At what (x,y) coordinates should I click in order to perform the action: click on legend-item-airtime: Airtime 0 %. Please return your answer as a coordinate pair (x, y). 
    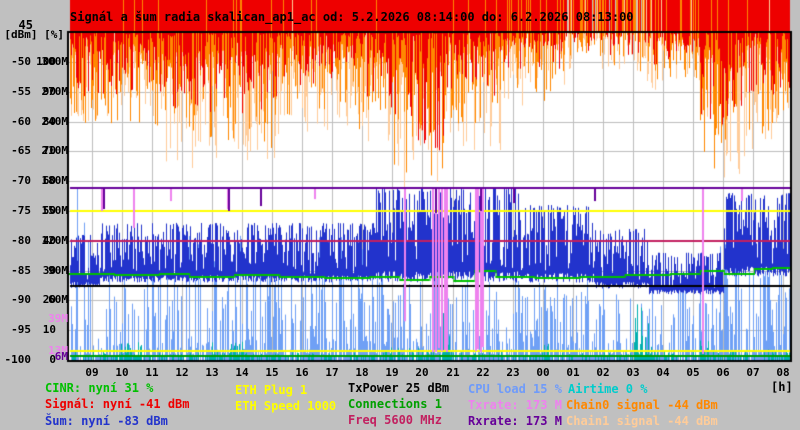
    Looking at the image, I should click on (608, 389).